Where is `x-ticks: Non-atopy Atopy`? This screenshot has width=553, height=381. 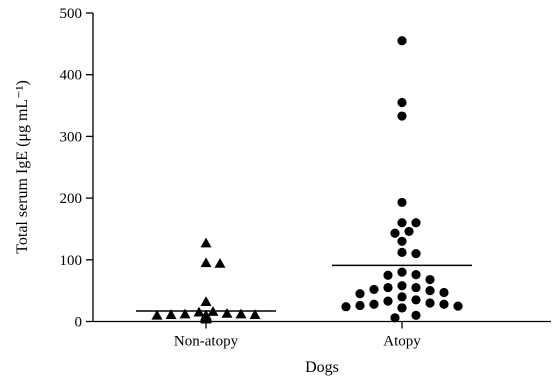
x-ticks: Non-atopy Atopy is located at coordinates (297, 335).